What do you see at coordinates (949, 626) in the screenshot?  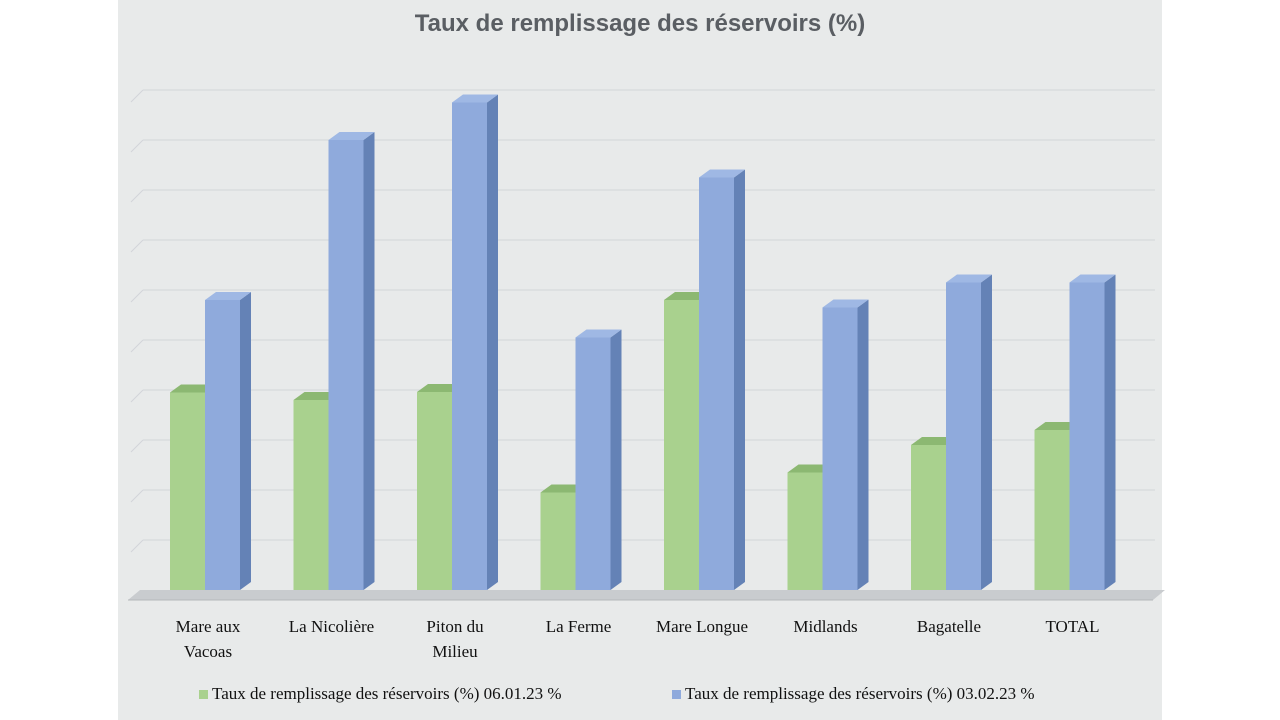 I see `category-label-7: Bagatelle` at bounding box center [949, 626].